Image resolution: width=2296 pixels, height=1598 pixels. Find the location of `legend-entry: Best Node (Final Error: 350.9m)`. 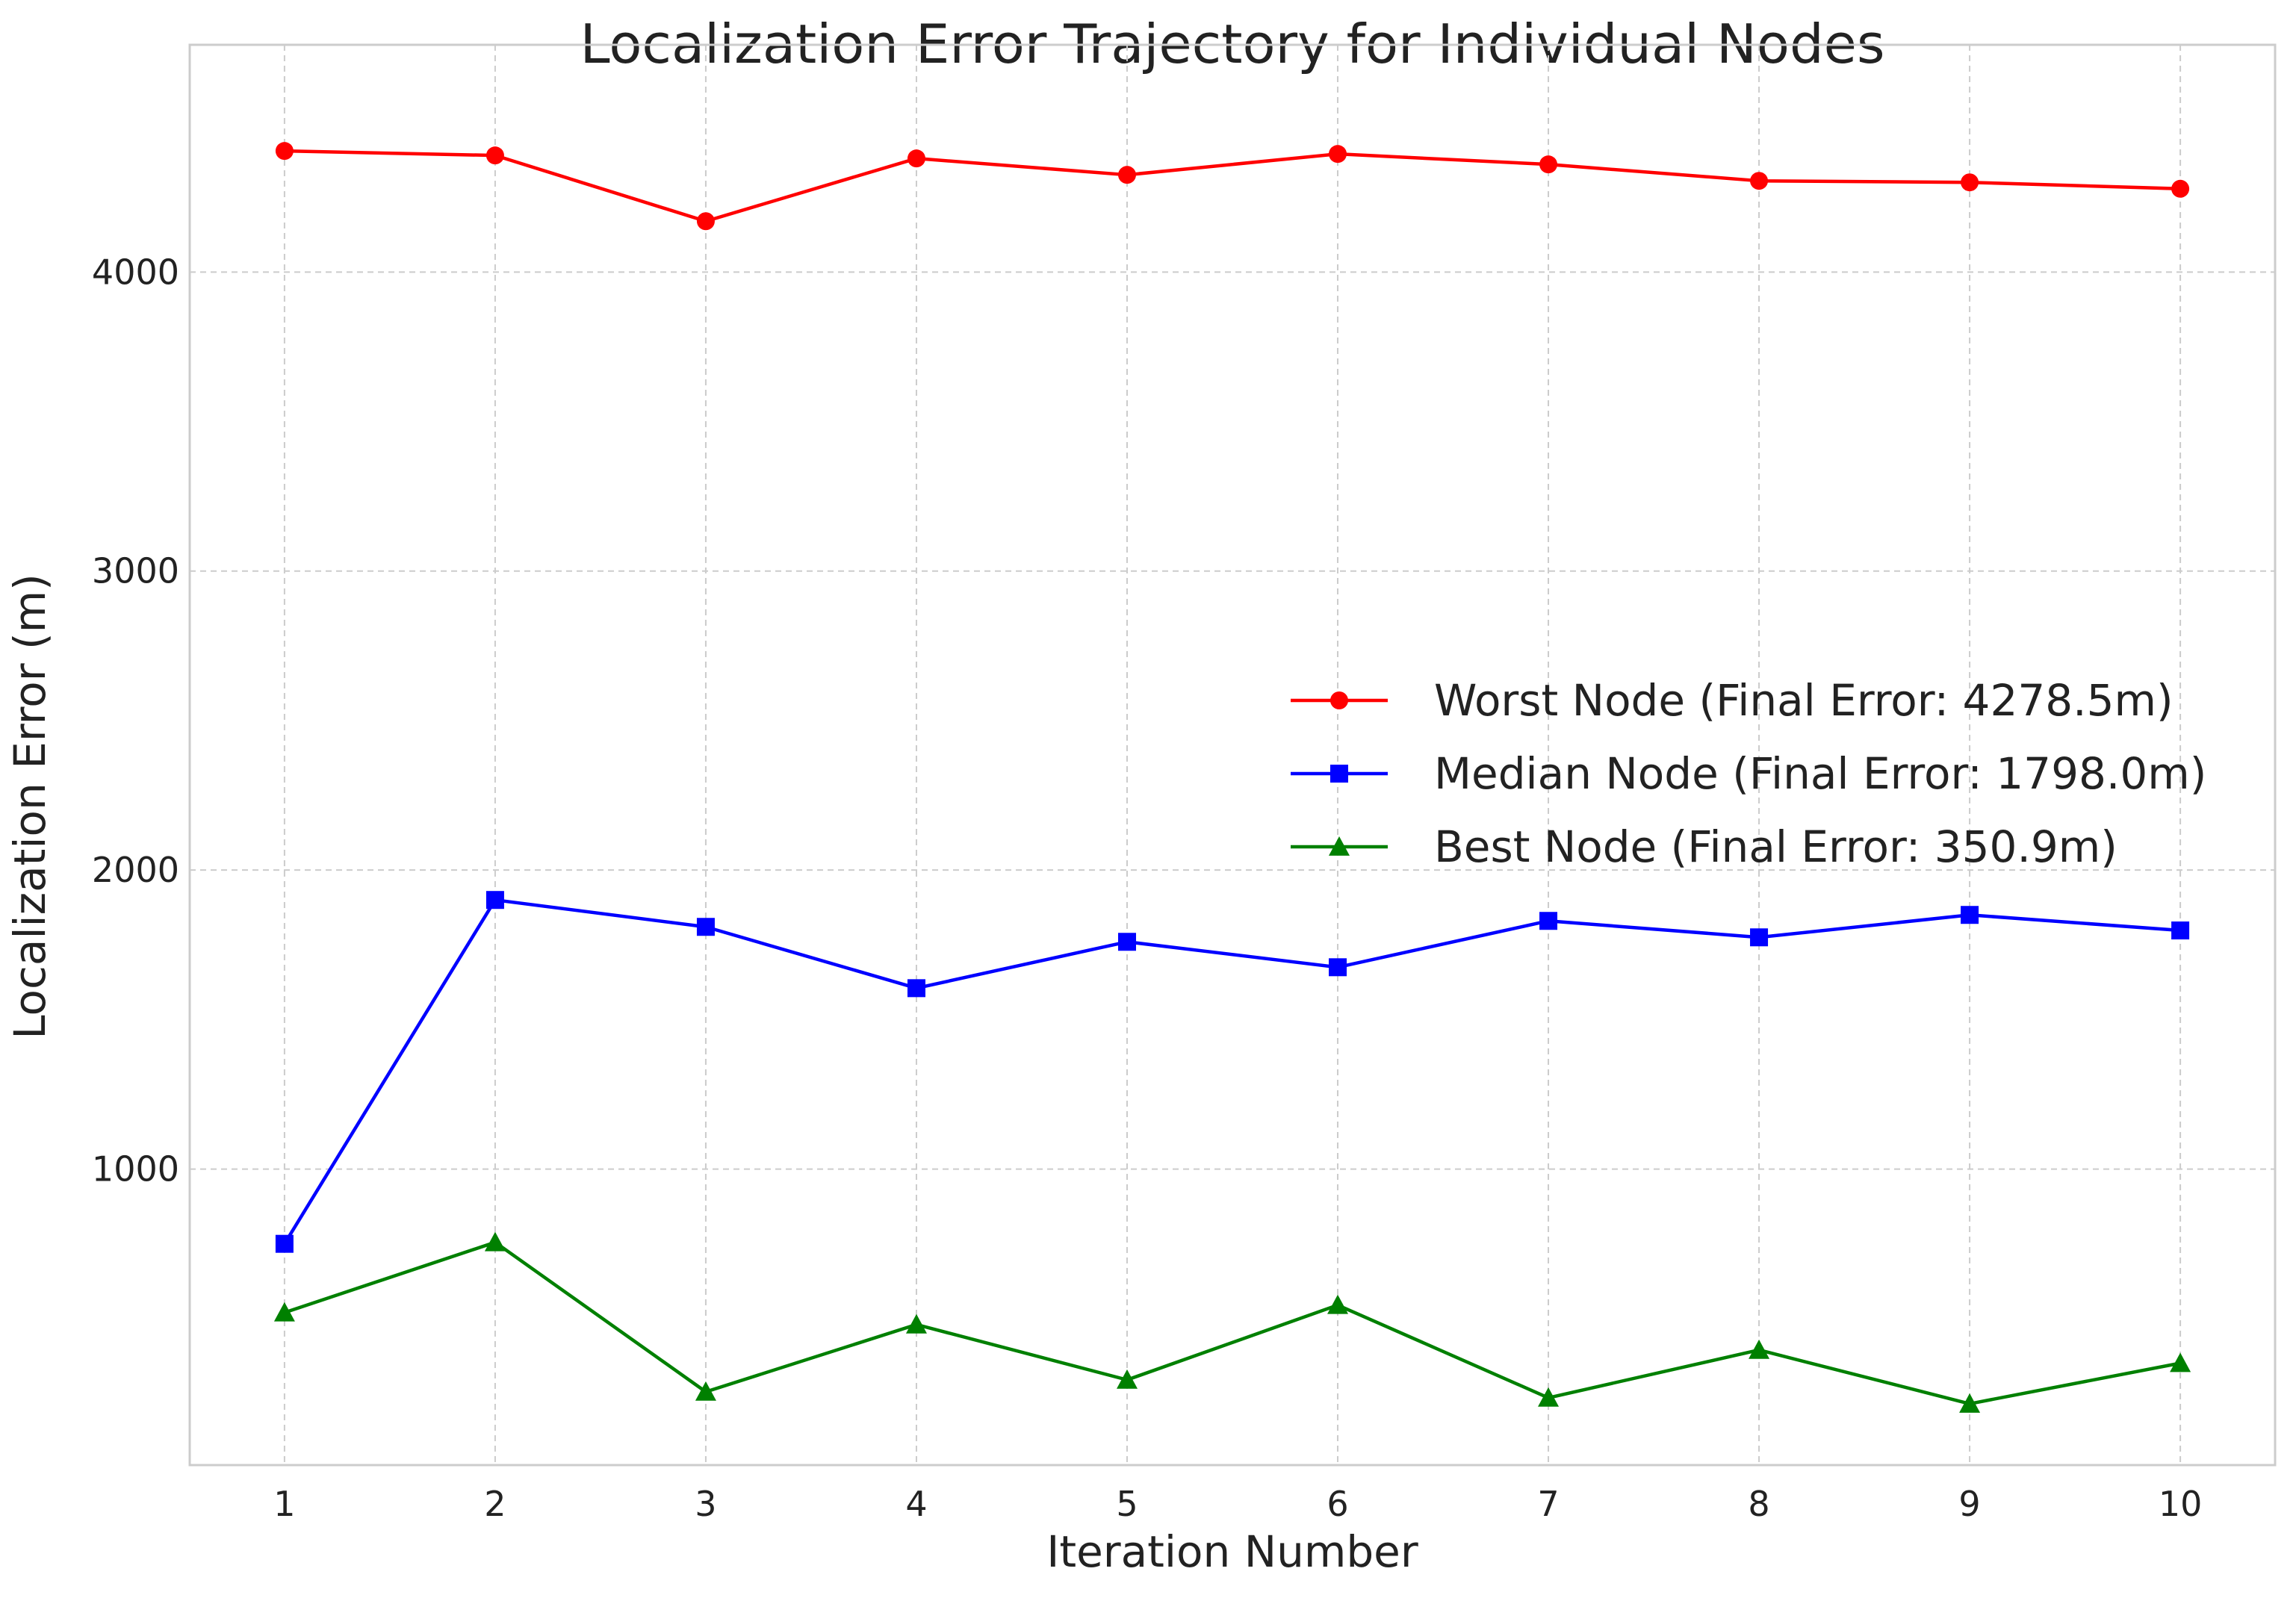

legend-entry: Best Node (Final Error: 350.9m) is located at coordinates (1704, 846).